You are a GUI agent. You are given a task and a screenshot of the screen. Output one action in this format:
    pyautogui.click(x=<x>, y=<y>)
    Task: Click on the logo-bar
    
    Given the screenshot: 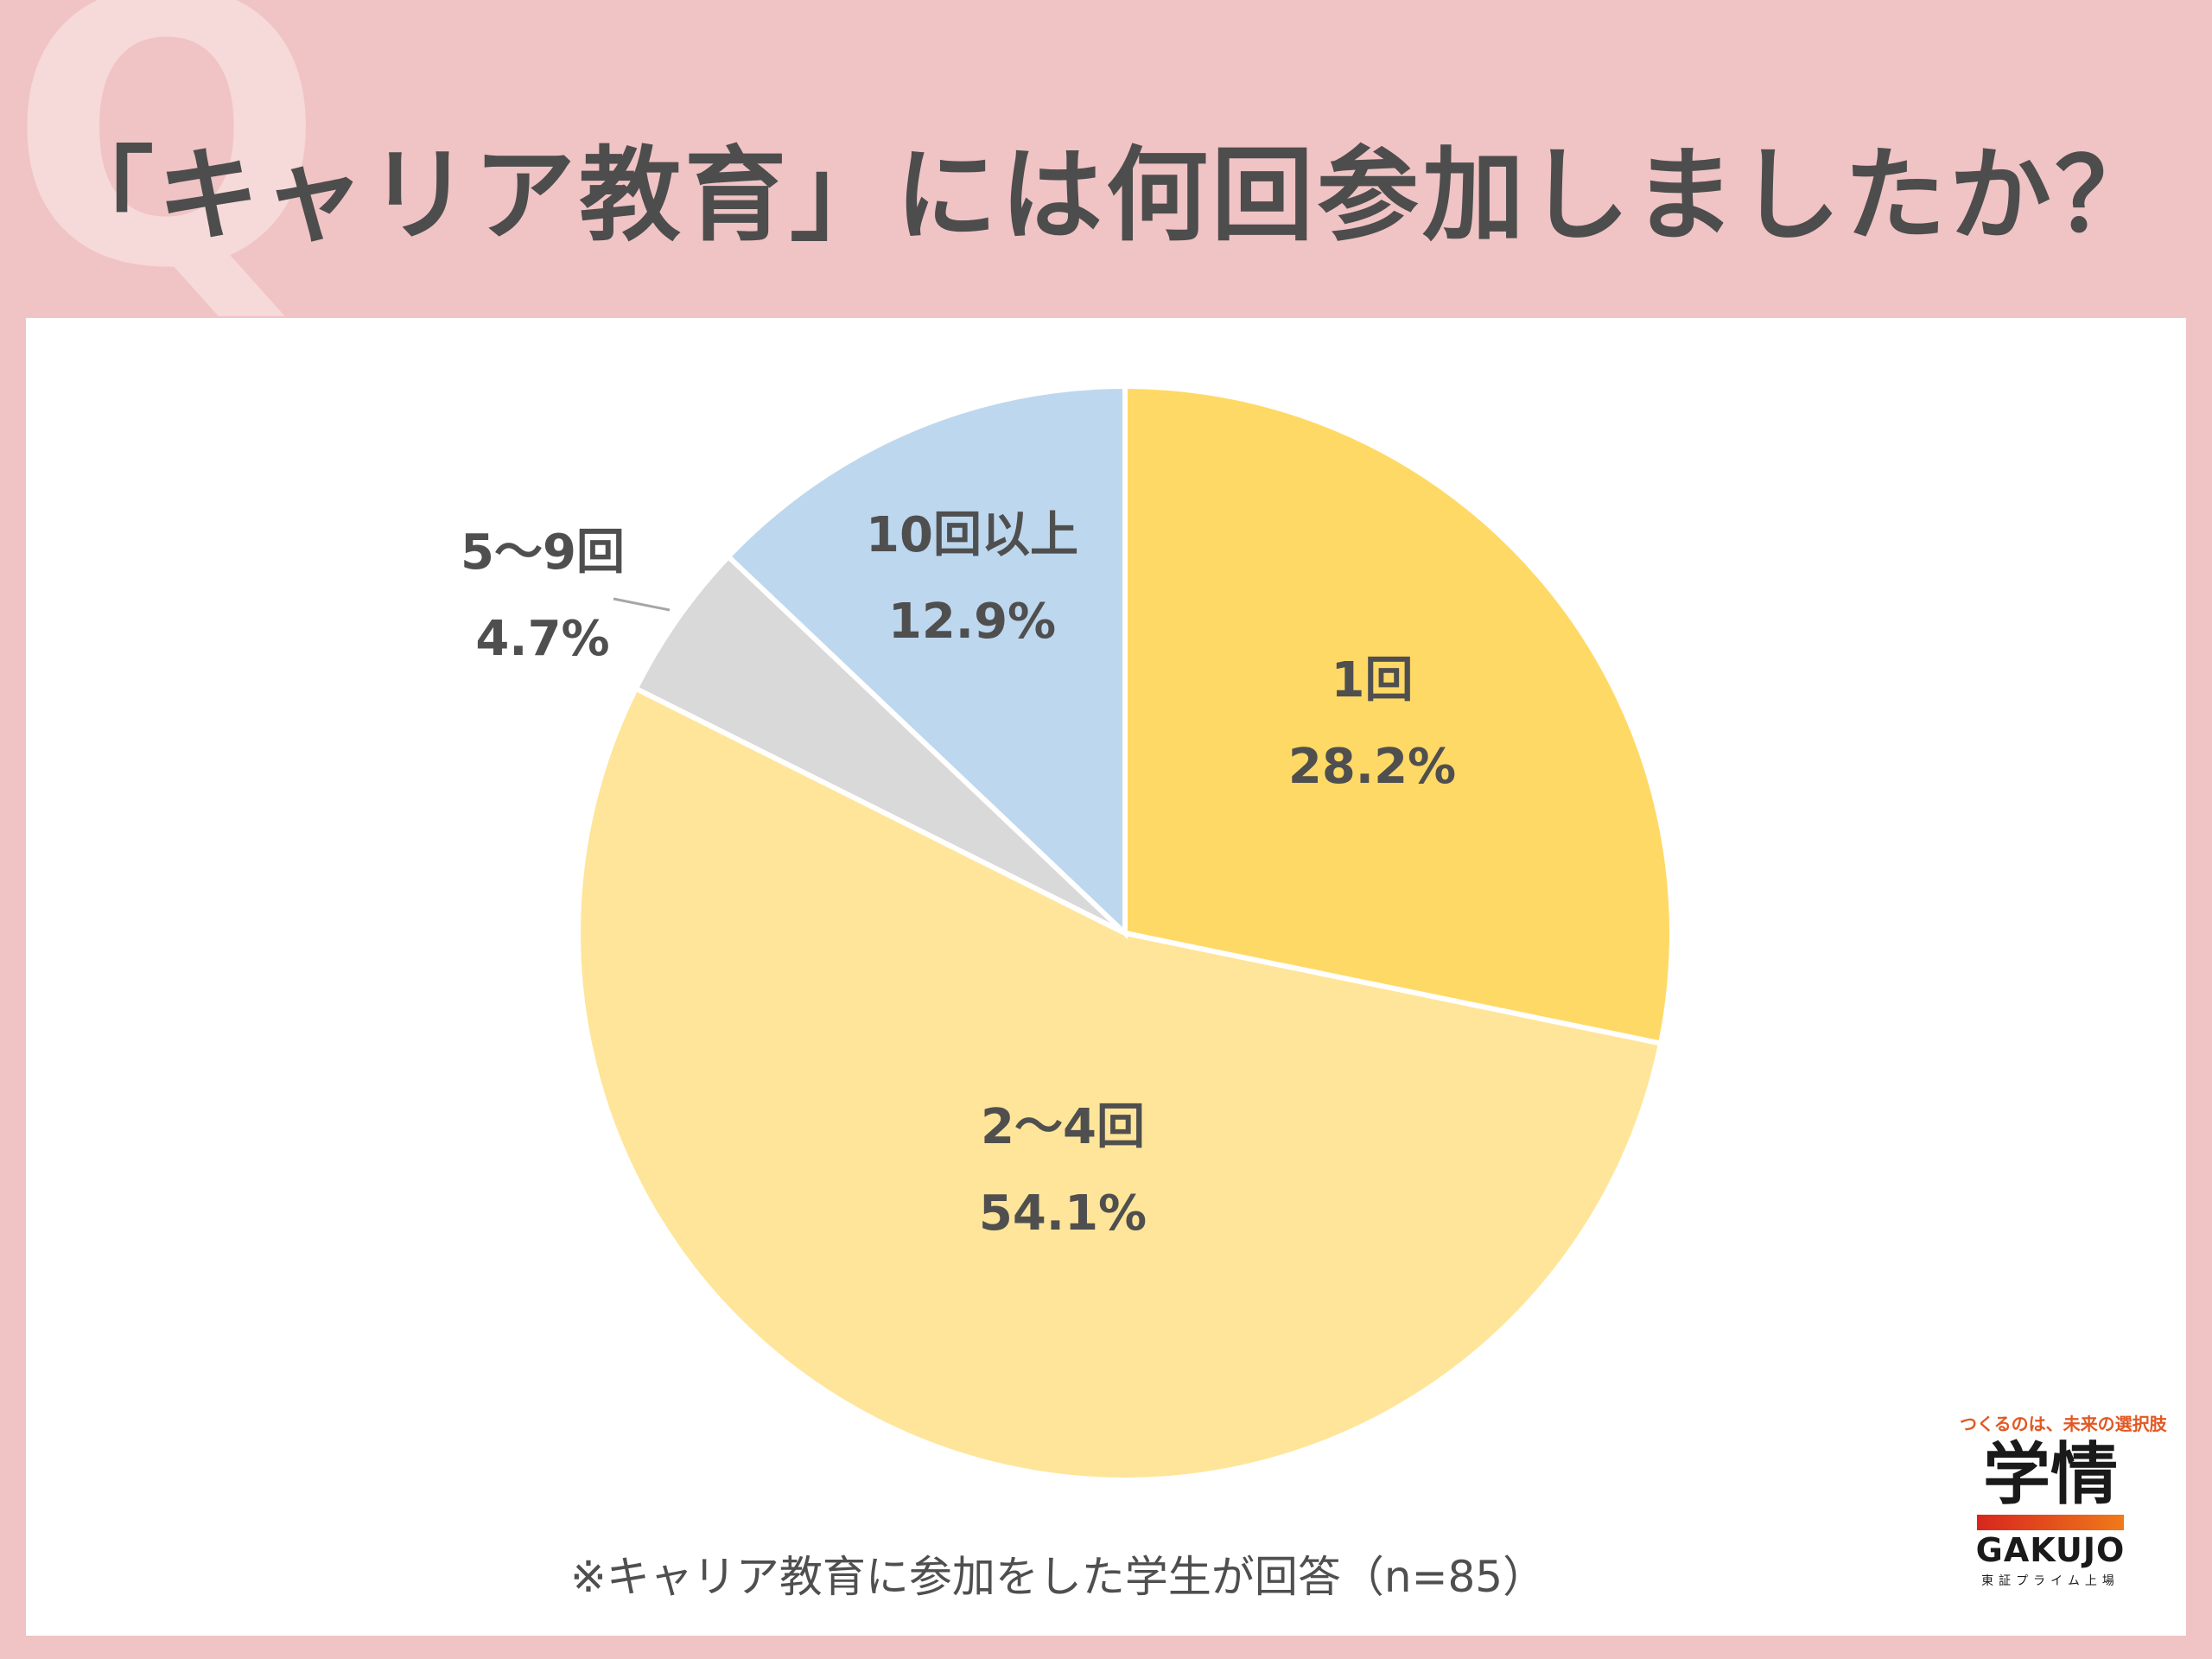 What is the action you would take?
    pyautogui.click(x=2050, y=1522)
    